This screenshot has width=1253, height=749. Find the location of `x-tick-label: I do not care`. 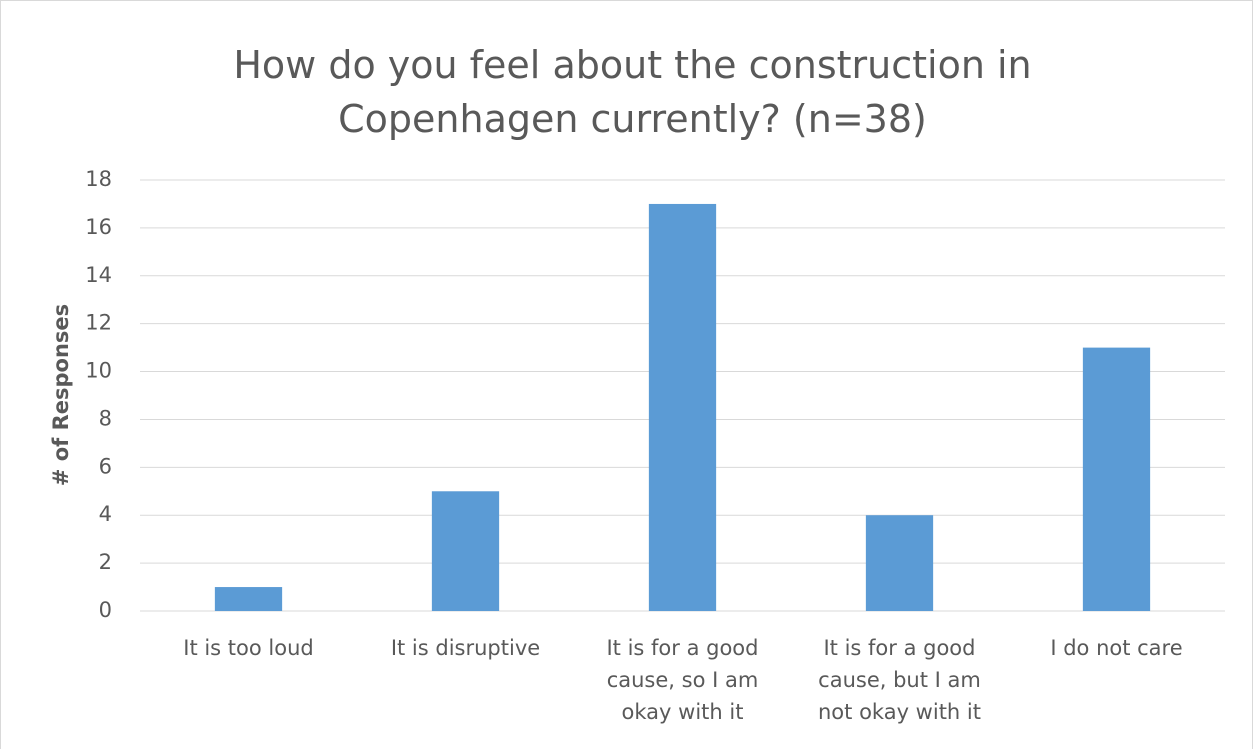

x-tick-label: I do not care is located at coordinates (1116, 648).